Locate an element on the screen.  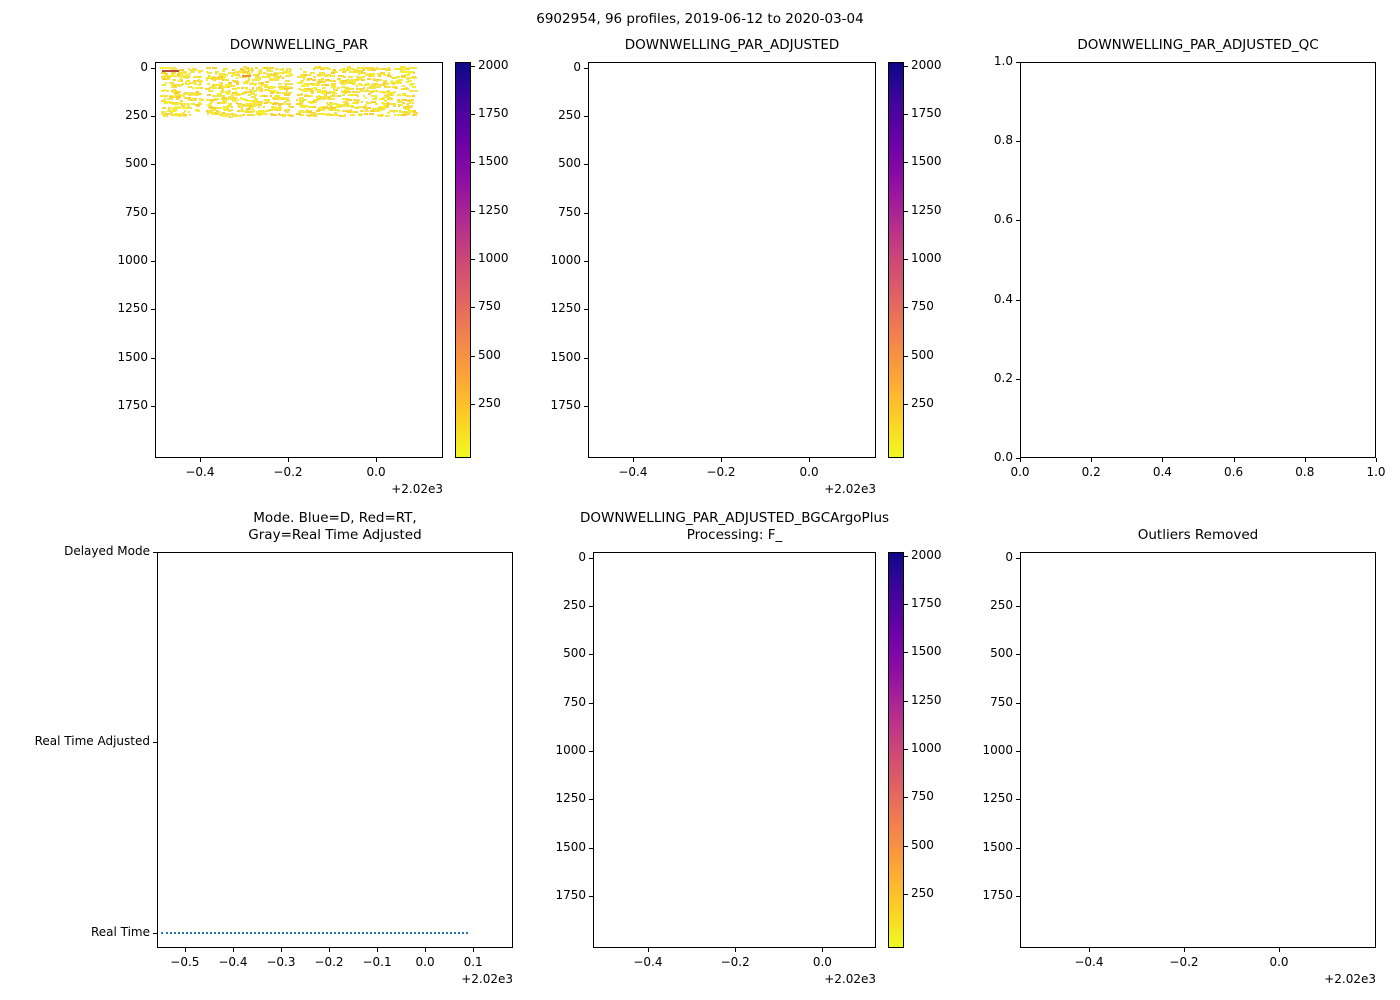
y-tick-label: 250 is located at coordinates (574, 605).